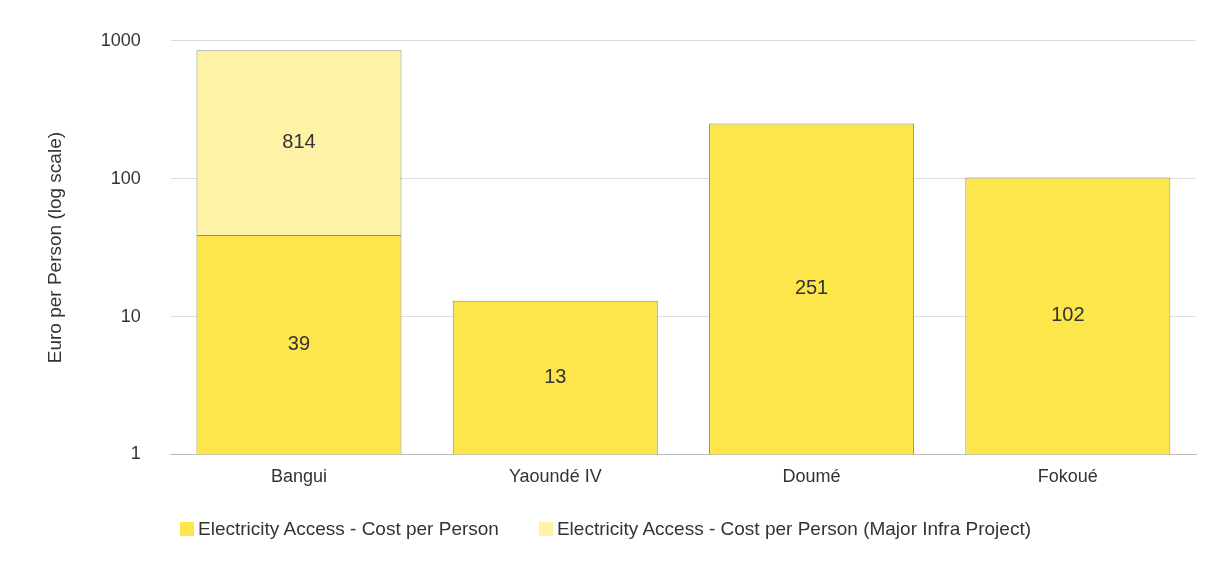 The width and height of the screenshot is (1211, 563). I want to click on x-tick-label: Yaoundé IV, so click(555, 476).